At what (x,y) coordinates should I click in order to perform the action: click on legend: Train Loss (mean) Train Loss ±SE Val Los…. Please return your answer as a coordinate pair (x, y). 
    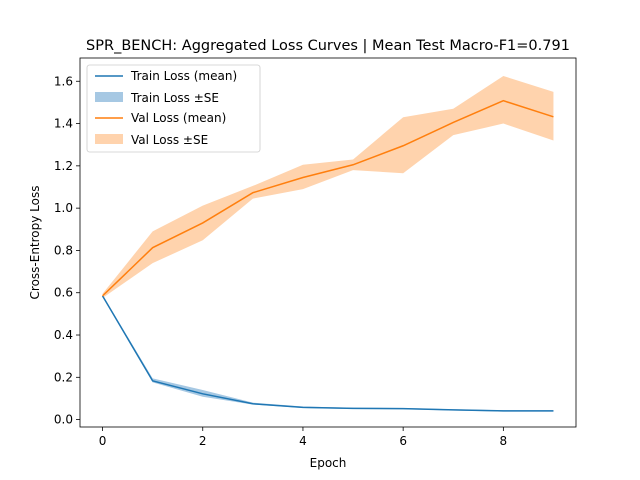
    Looking at the image, I should click on (173, 108).